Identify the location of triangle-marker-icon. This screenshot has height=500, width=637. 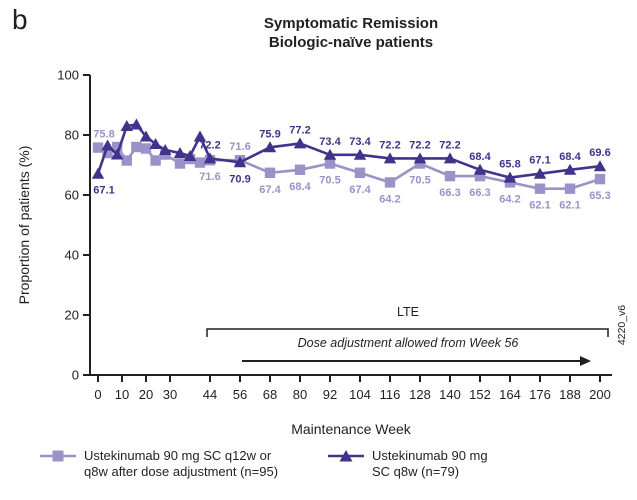
(346, 456).